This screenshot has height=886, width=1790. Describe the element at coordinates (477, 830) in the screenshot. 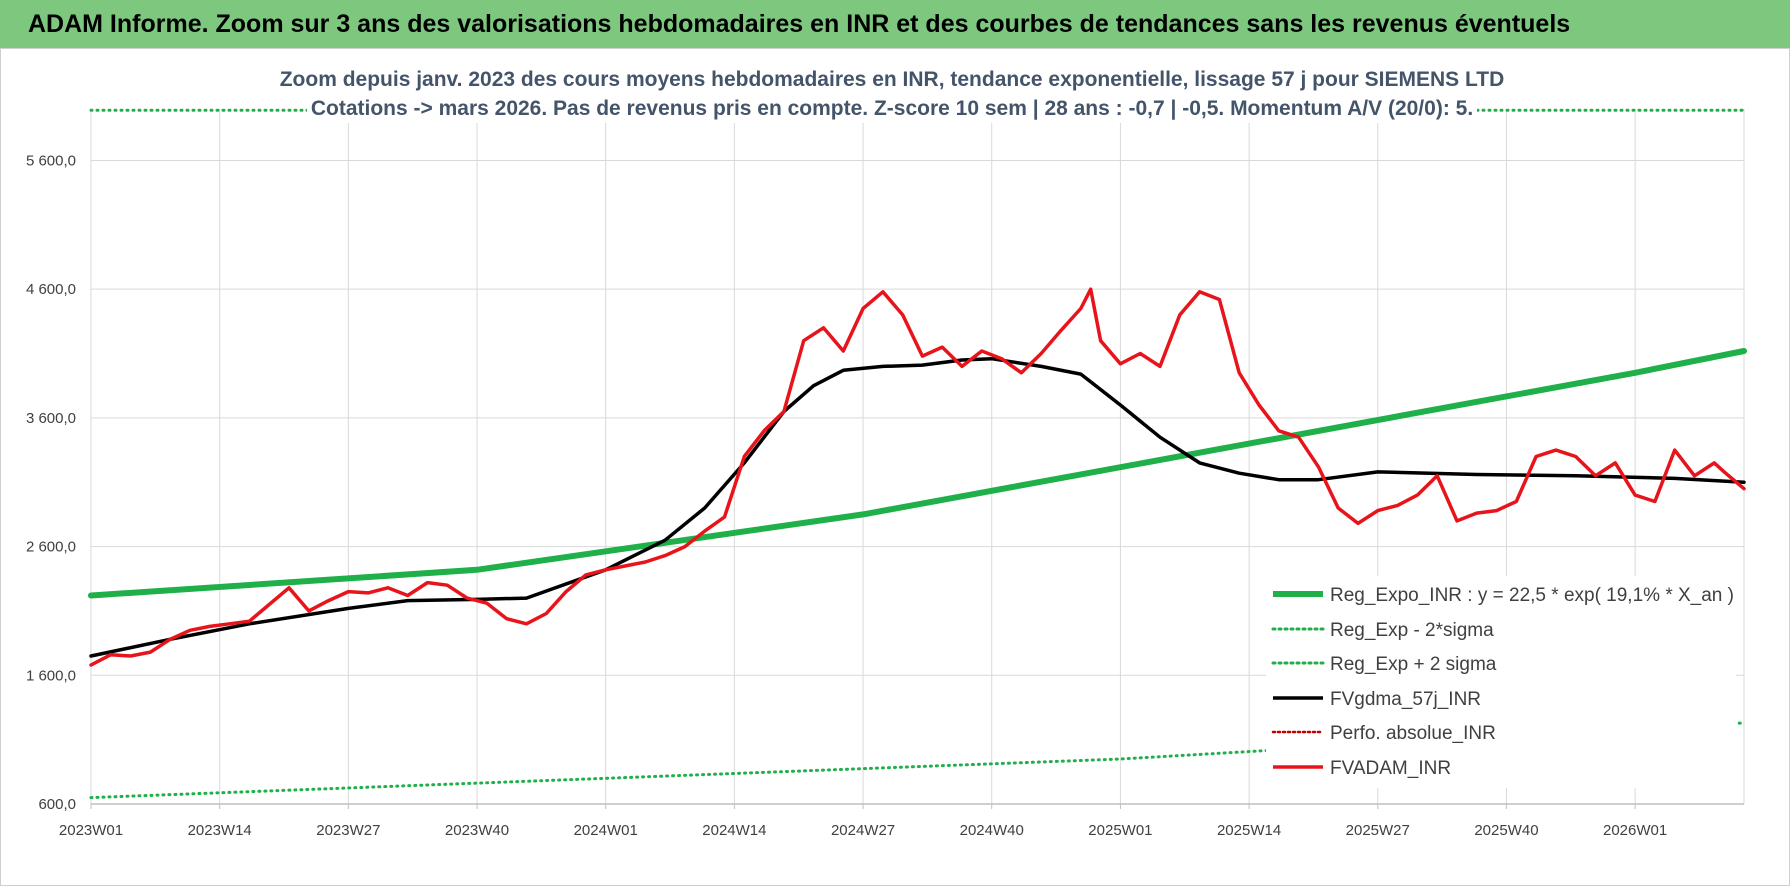

I see `x-tick-label: 2023W40` at that location.